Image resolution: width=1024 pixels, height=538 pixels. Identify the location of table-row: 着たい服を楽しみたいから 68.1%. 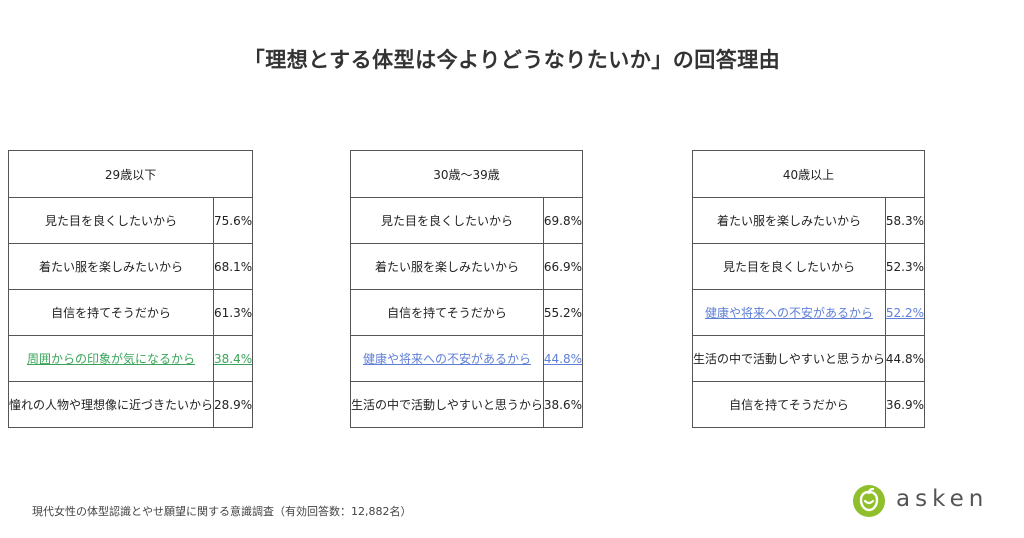
(130, 266).